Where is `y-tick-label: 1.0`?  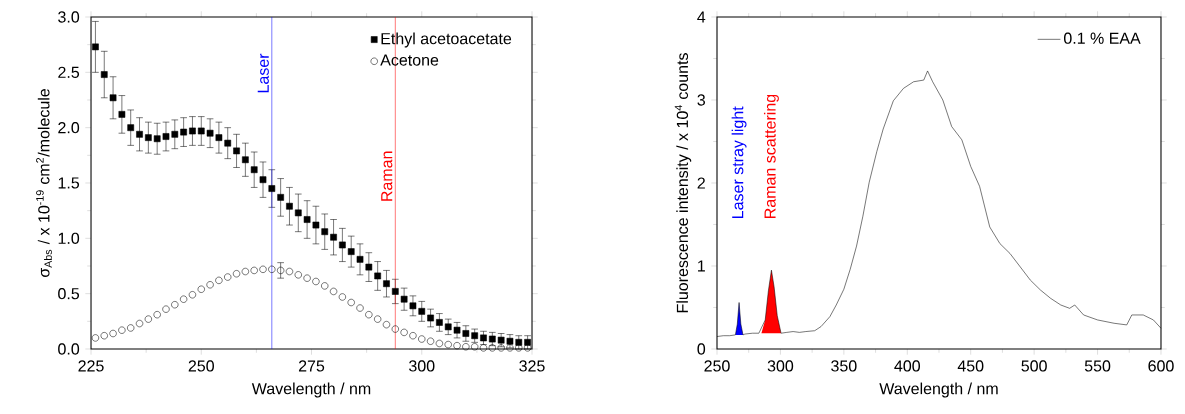 y-tick-label: 1.0 is located at coordinates (69, 238).